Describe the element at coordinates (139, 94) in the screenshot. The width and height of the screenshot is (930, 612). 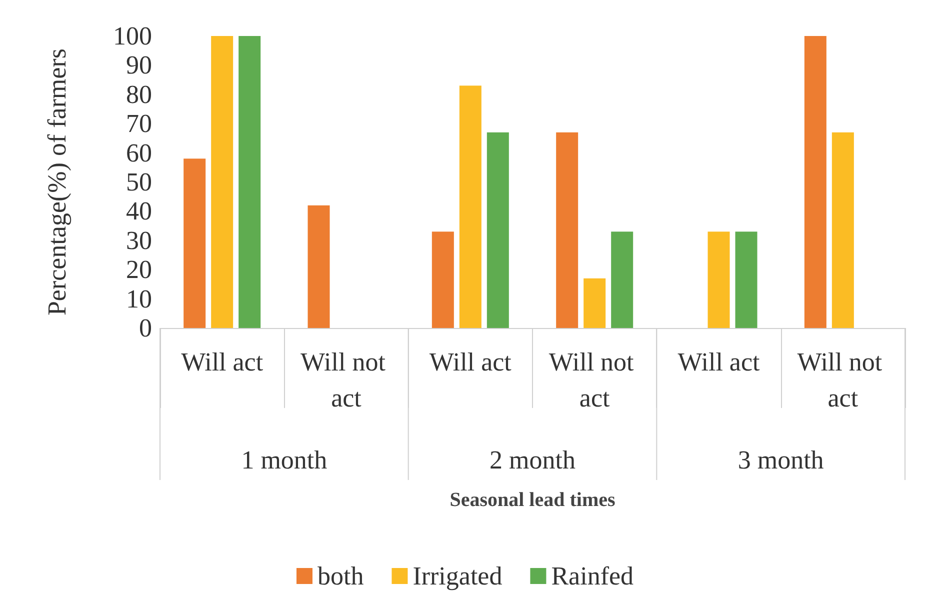
I see `y-tick-label: 80` at that location.